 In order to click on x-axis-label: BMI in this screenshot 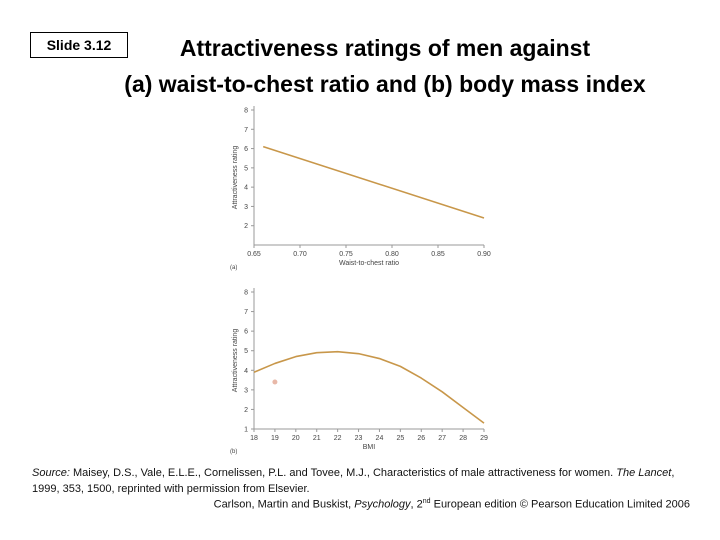, I will do `click(369, 447)`.